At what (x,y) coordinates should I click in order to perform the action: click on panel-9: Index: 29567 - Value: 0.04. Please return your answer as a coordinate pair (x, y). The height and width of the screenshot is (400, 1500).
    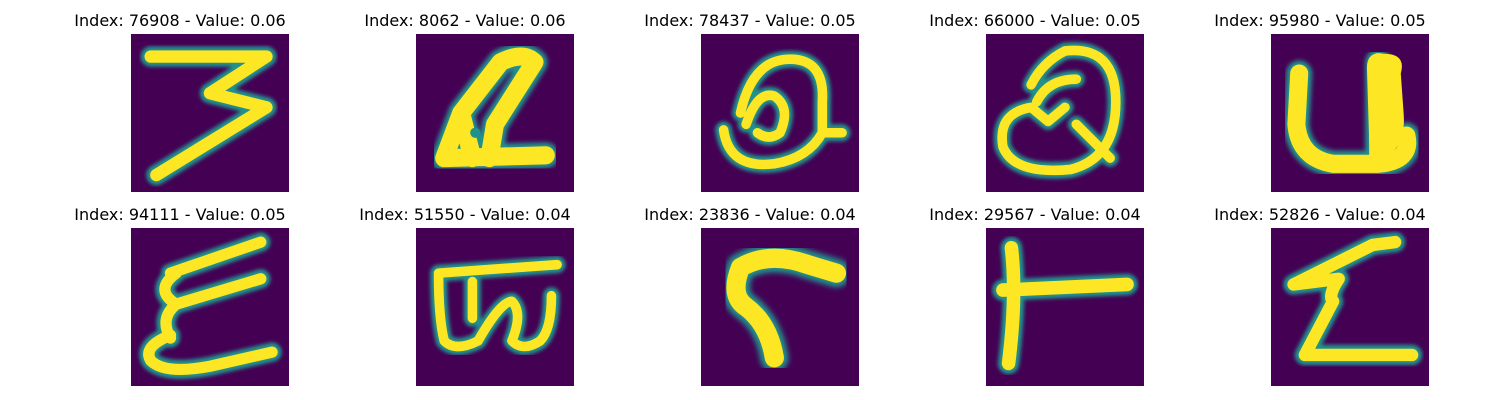
    Looking at the image, I should click on (1035, 294).